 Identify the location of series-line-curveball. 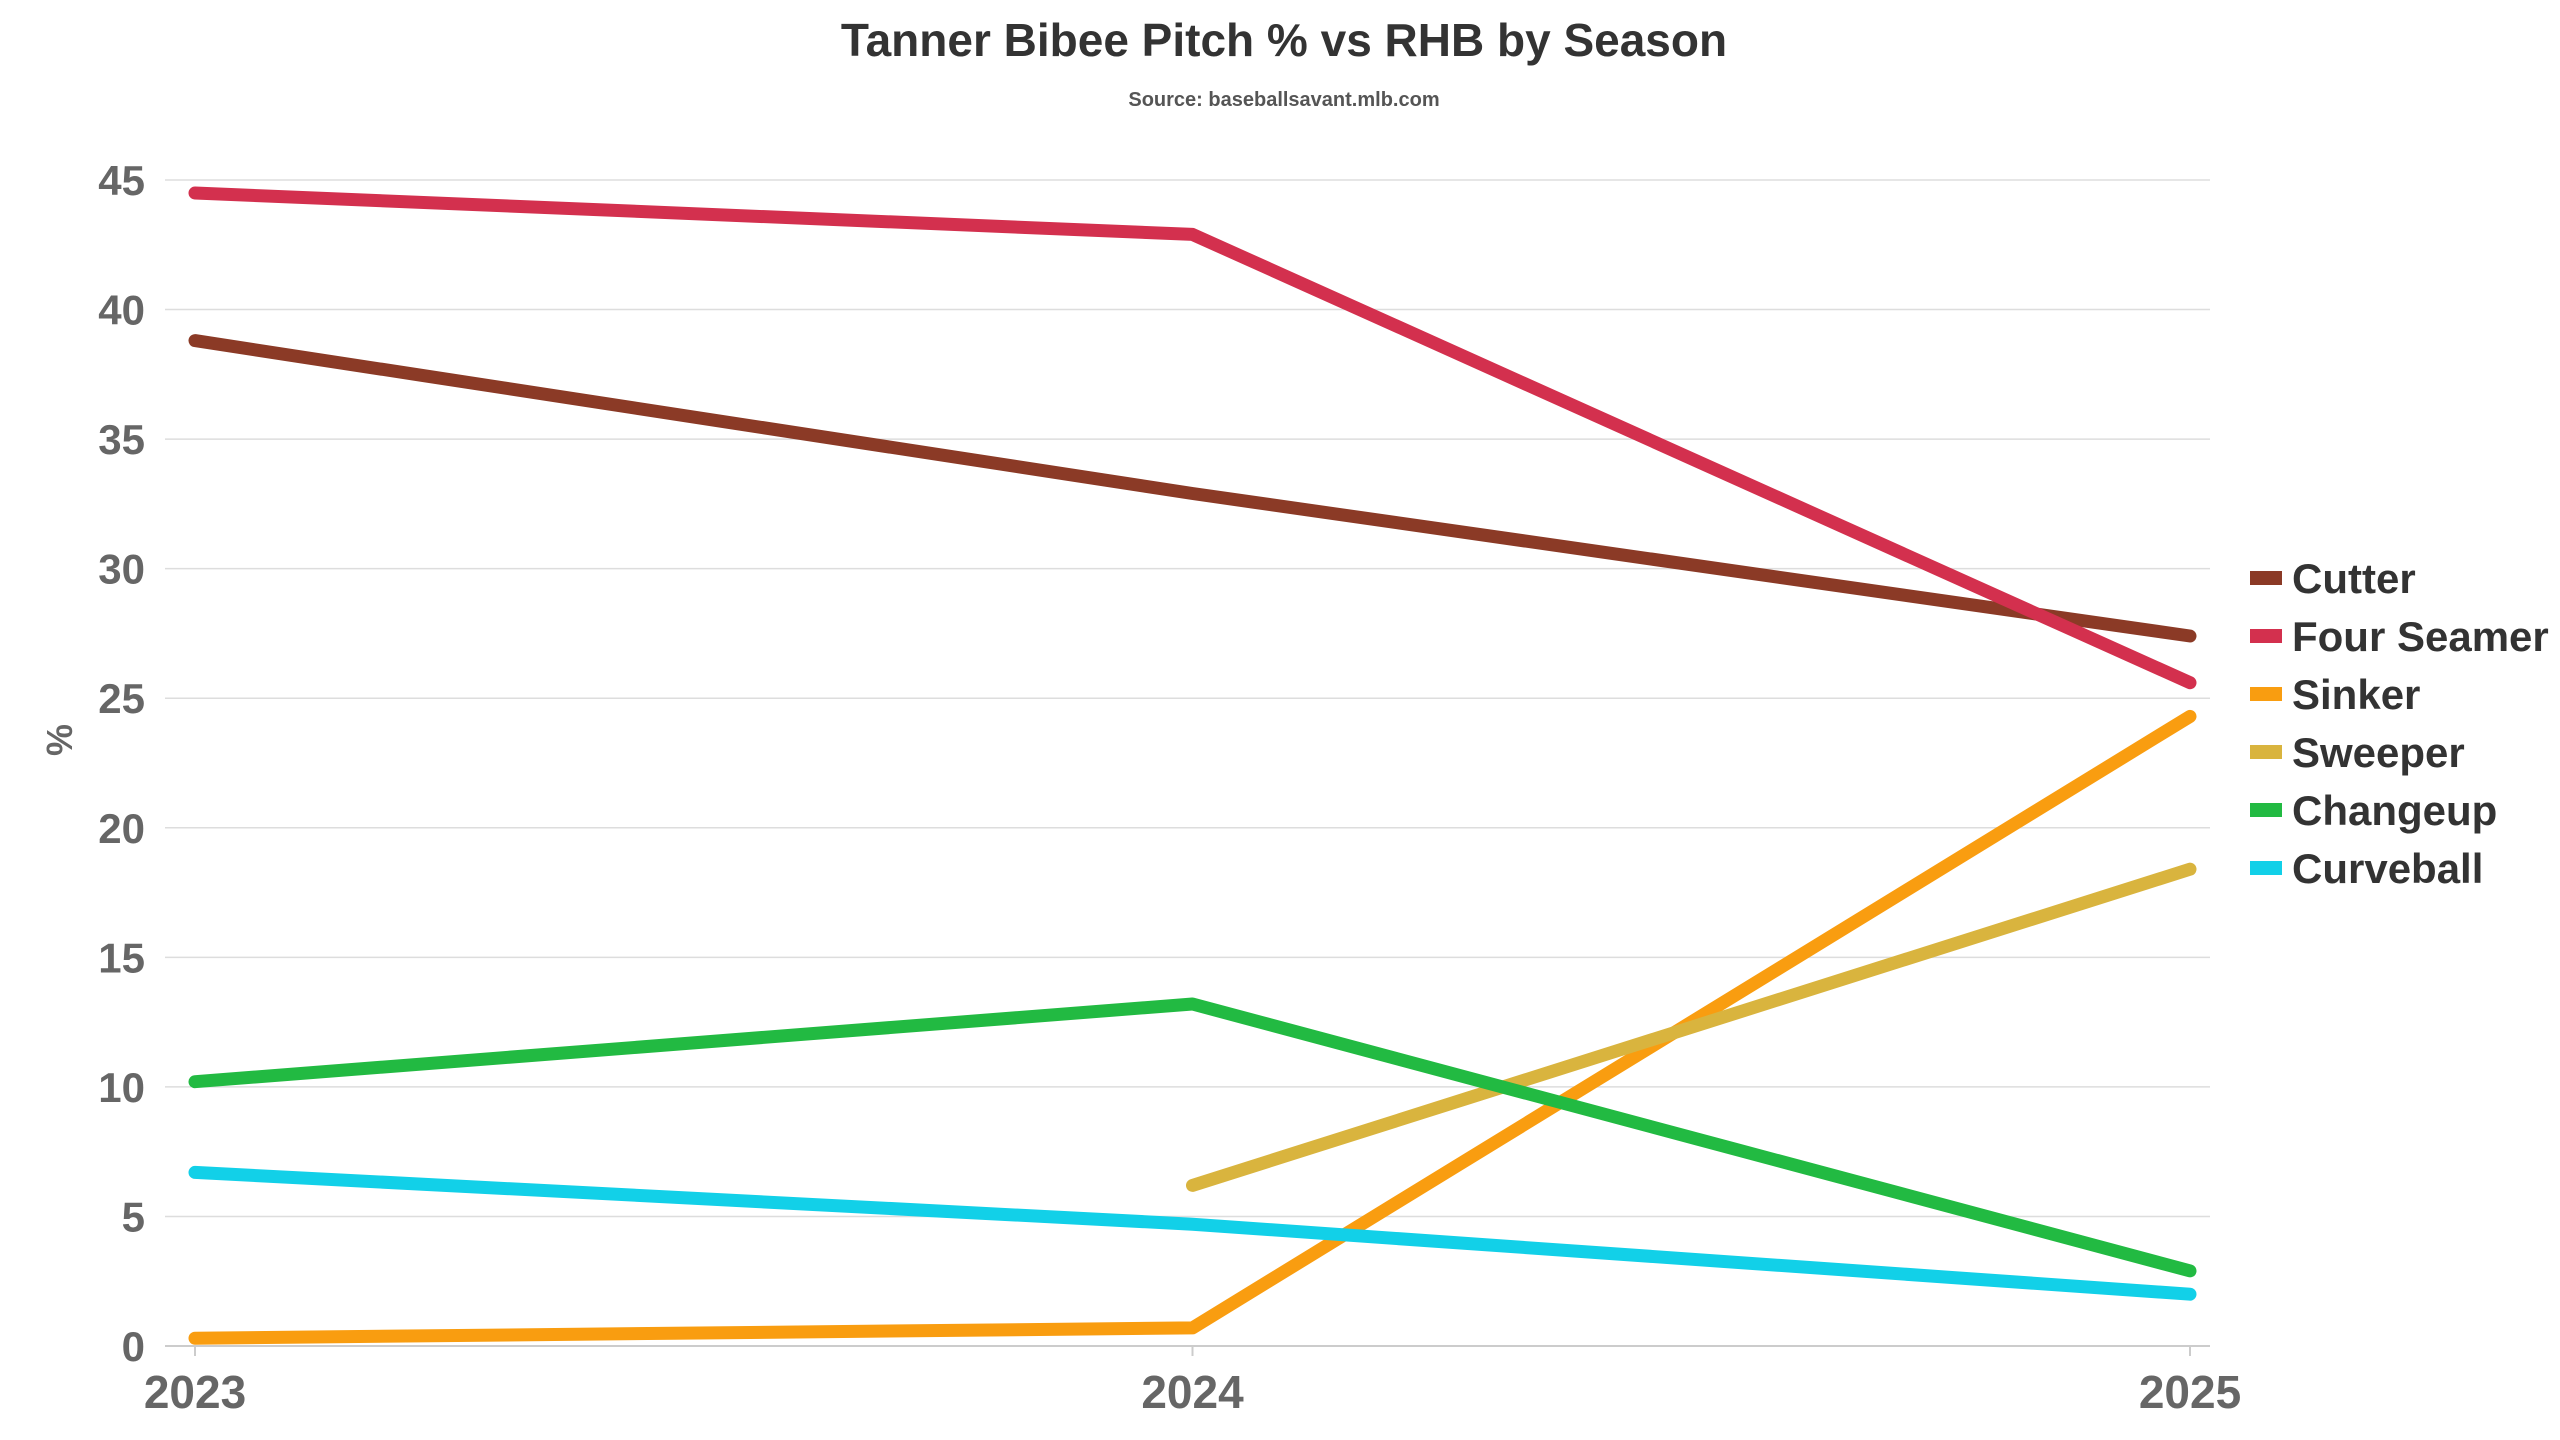
(1192, 1233).